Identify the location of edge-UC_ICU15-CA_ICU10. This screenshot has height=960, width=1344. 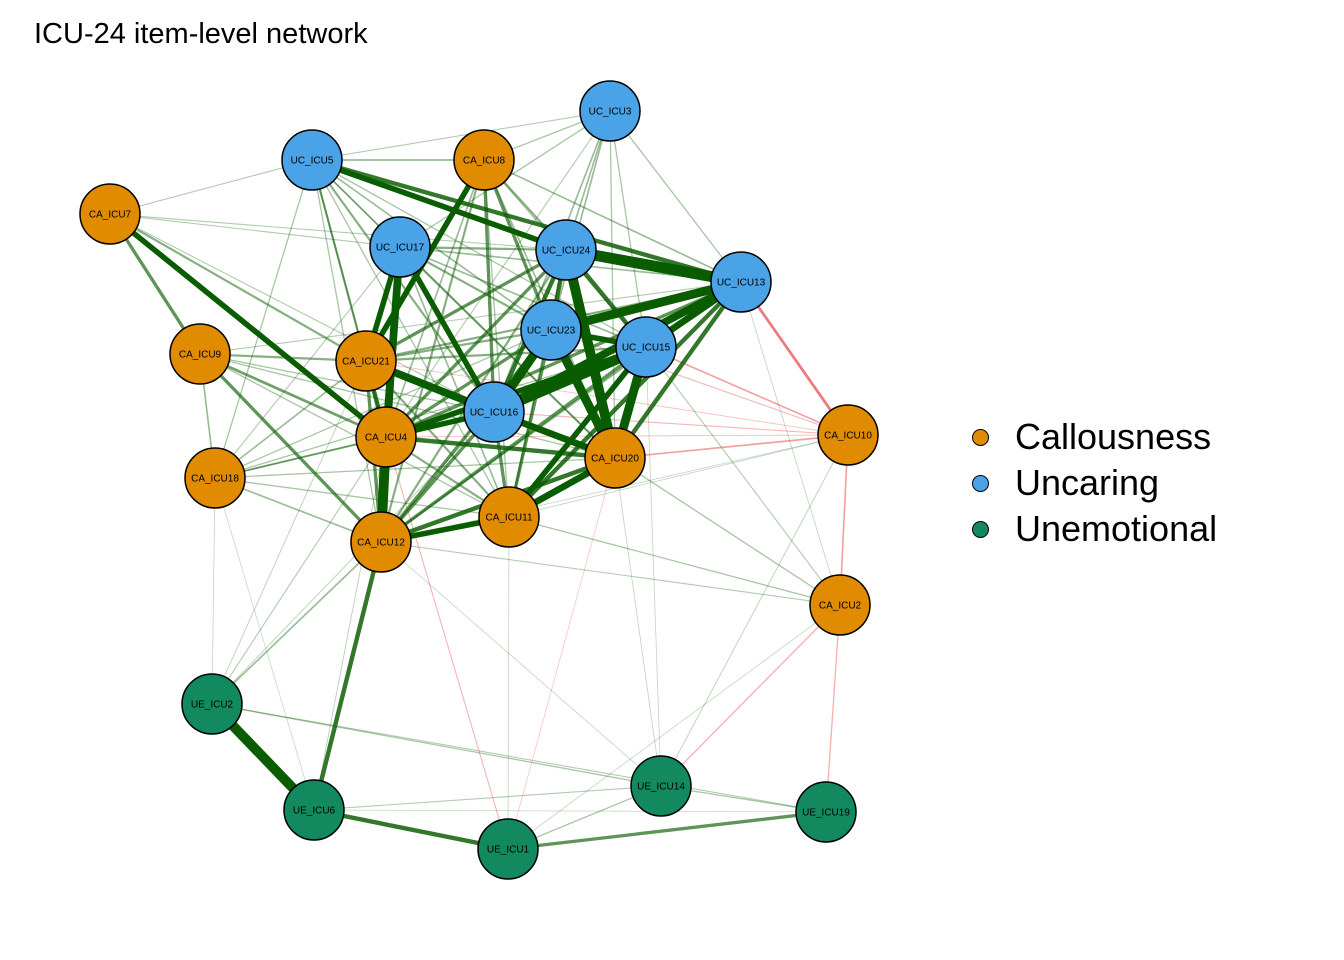
(747, 391).